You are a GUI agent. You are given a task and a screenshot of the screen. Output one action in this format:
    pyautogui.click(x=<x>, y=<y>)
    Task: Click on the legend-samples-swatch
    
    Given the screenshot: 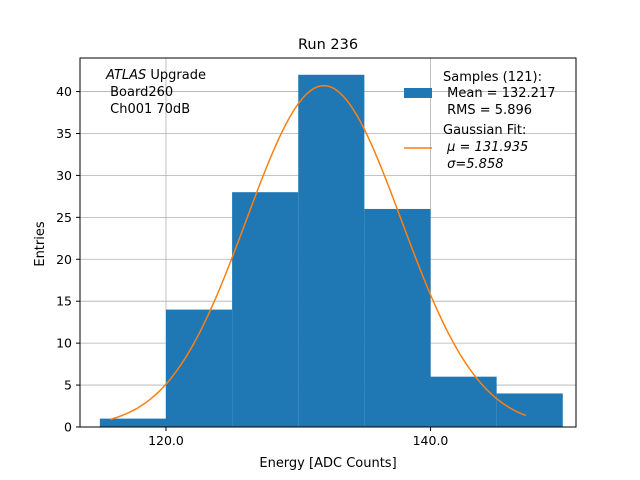 What is the action you would take?
    pyautogui.click(x=418, y=93)
    